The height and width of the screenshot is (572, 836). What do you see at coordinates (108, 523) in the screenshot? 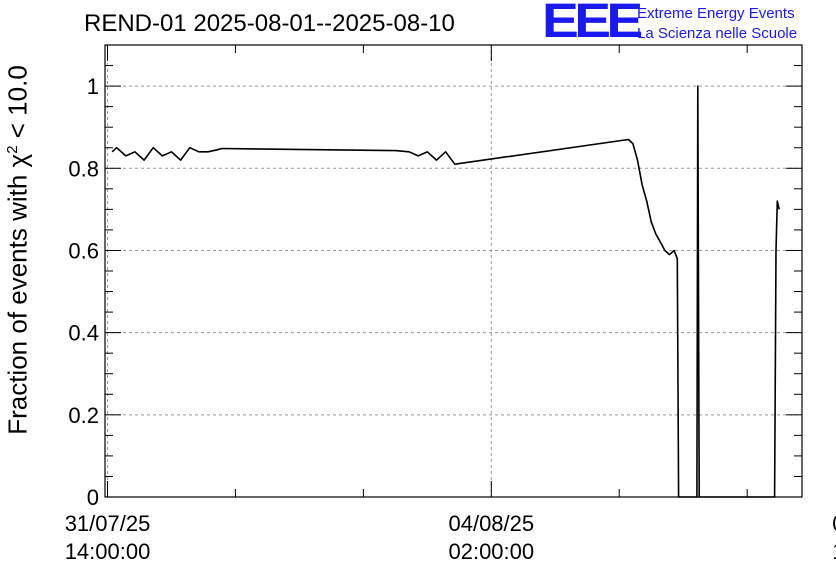
I see `x-tick-label: 31/07/25` at bounding box center [108, 523].